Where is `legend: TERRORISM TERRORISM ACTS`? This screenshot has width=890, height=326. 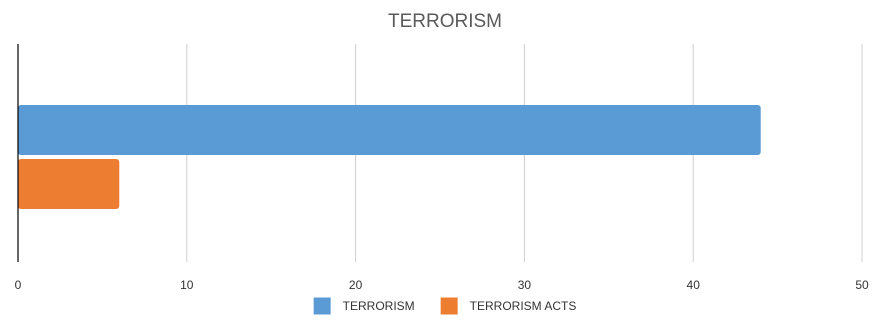
legend: TERRORISM TERRORISM ACTS is located at coordinates (445, 306).